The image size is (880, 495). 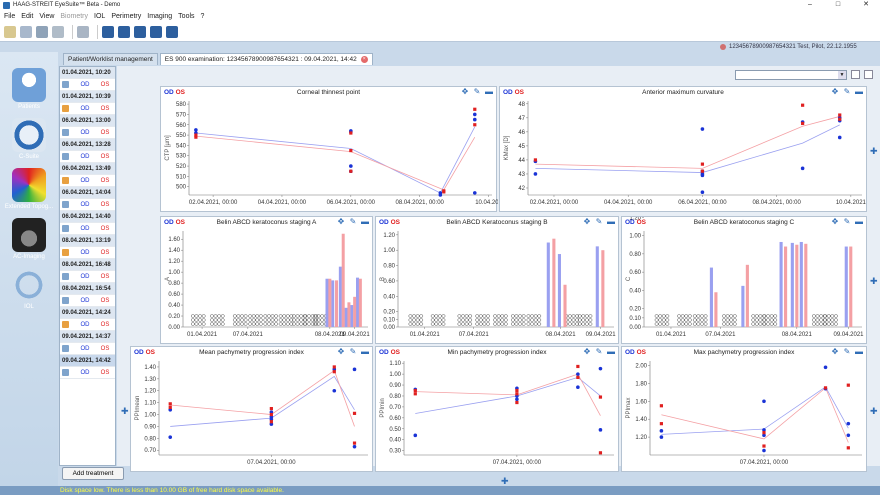 I want to click on exam-filter-select: ▼, so click(x=791, y=75).